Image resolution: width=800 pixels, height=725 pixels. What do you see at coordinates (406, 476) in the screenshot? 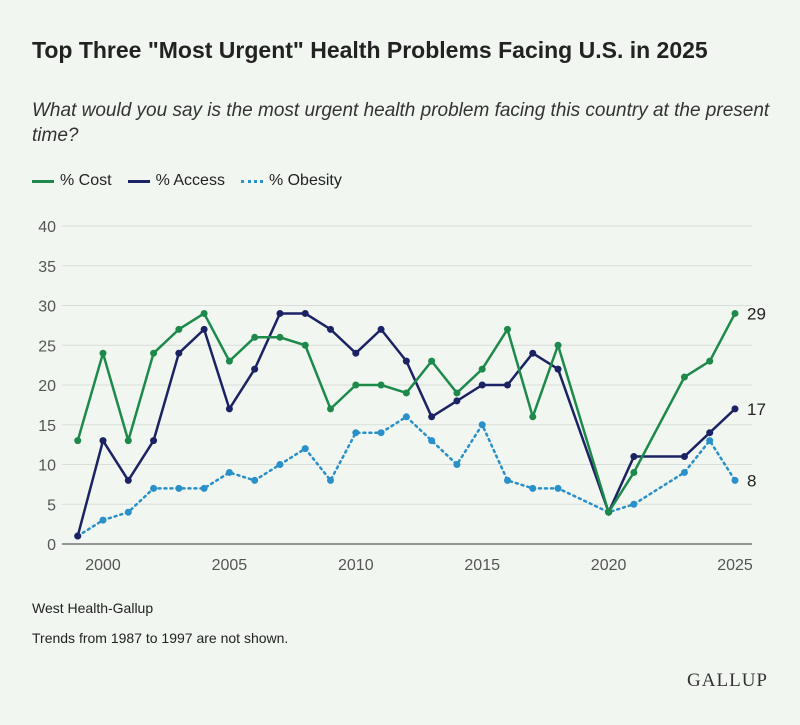
I see `series-line-obesity` at bounding box center [406, 476].